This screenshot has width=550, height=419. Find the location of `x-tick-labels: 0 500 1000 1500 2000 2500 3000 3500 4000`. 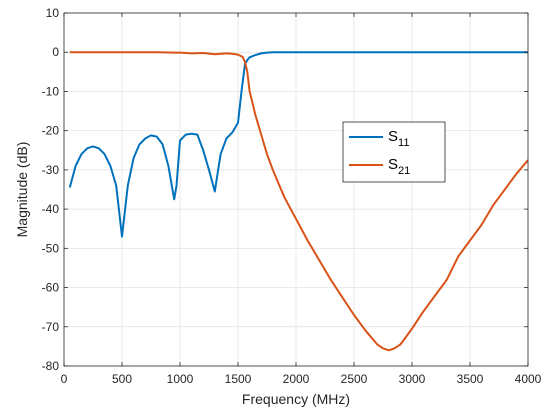

x-tick-labels: 0 500 1000 1500 2000 2500 3000 3500 4000 is located at coordinates (301, 379).